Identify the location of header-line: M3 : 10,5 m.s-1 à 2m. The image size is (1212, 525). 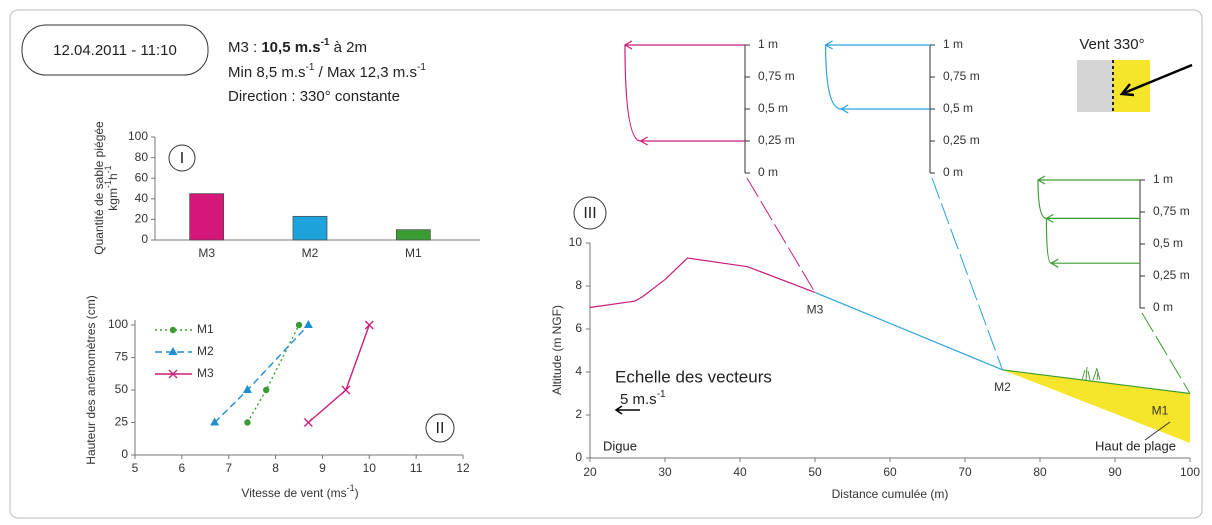
(297, 46).